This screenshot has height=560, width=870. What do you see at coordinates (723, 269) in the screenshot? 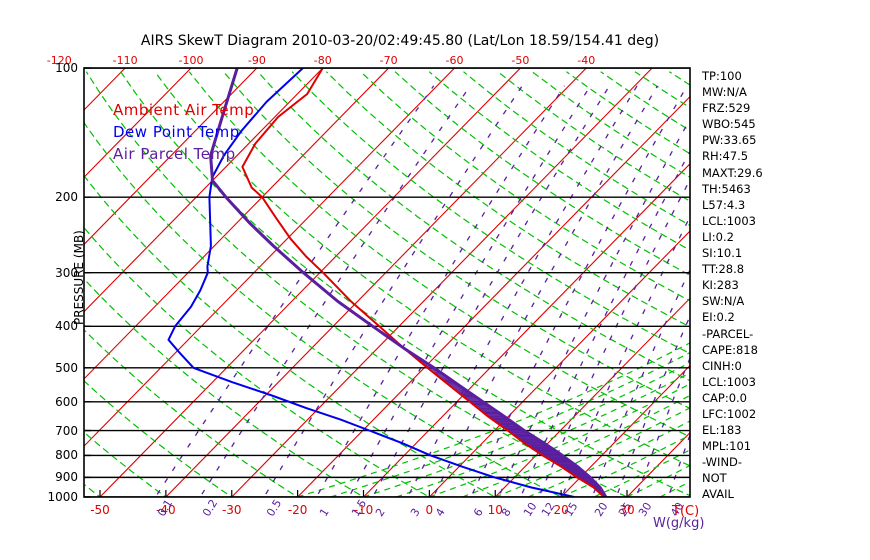
I see `stat-item: TT:28.8` at bounding box center [723, 269].